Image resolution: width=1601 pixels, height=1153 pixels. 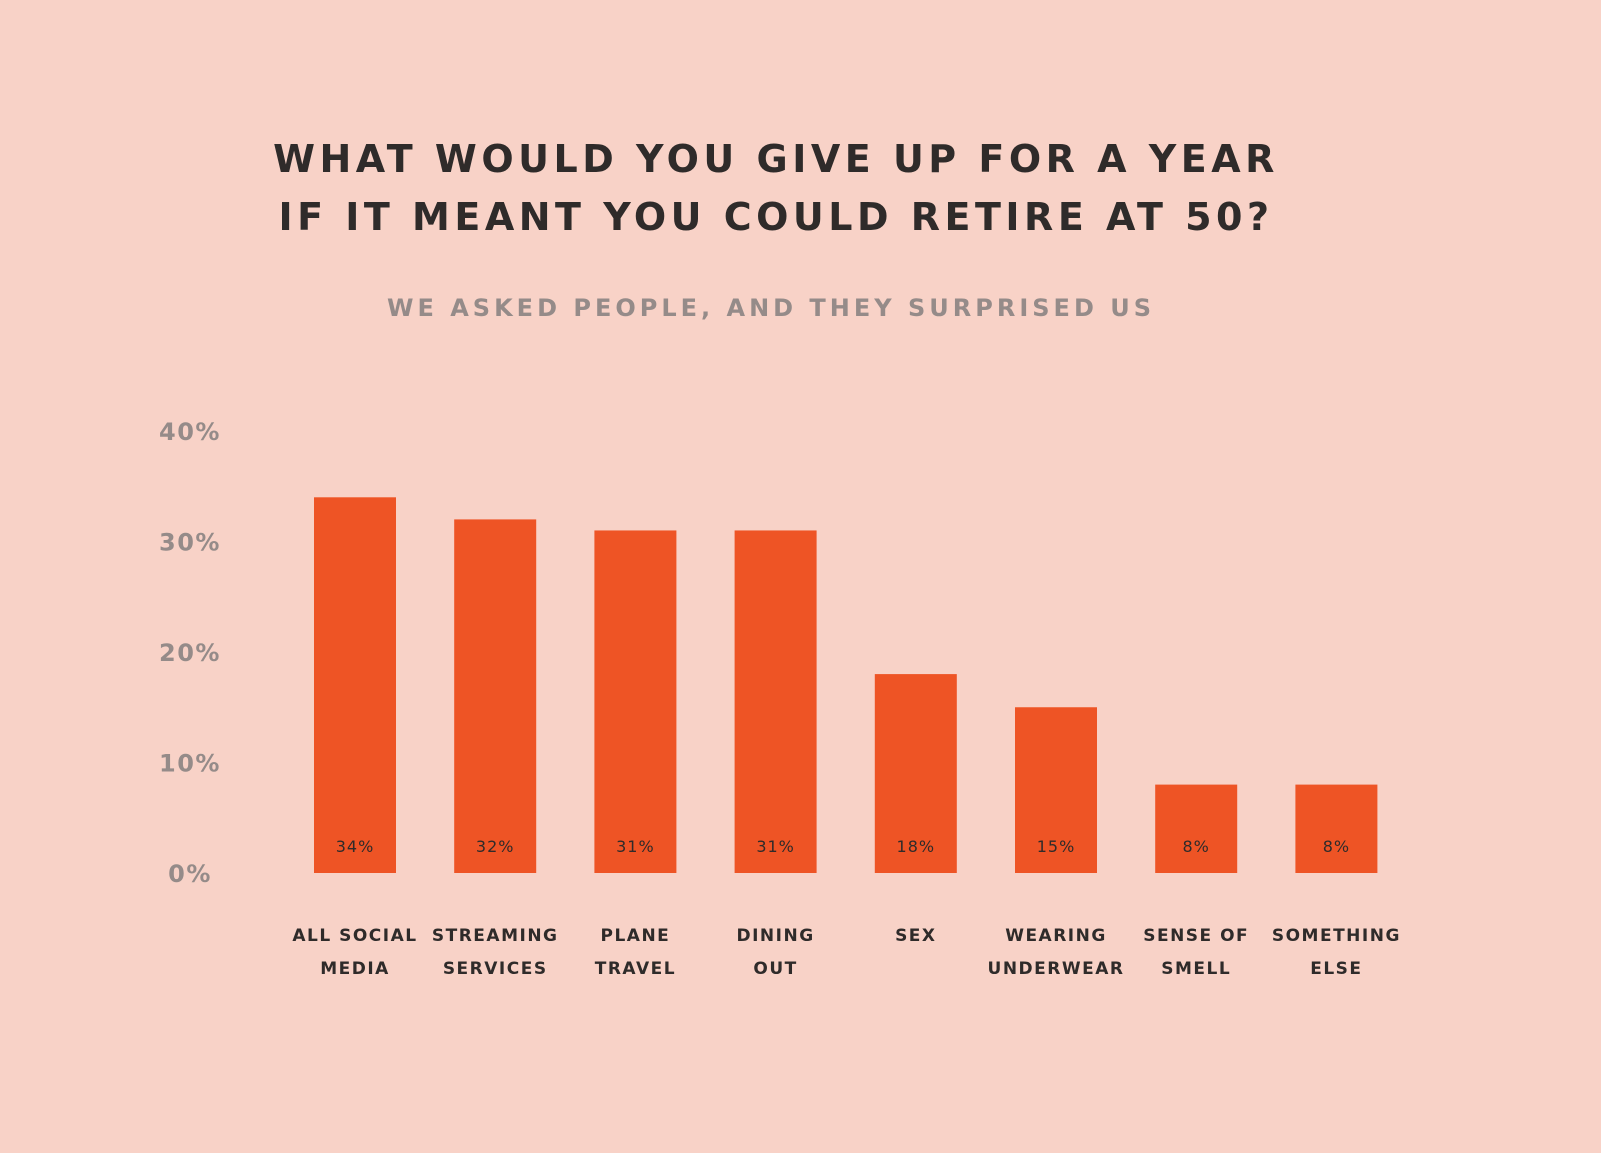 I want to click on value-labels: 34% 32% 31% 31% 18% 15% 8% 8%, so click(x=843, y=846).